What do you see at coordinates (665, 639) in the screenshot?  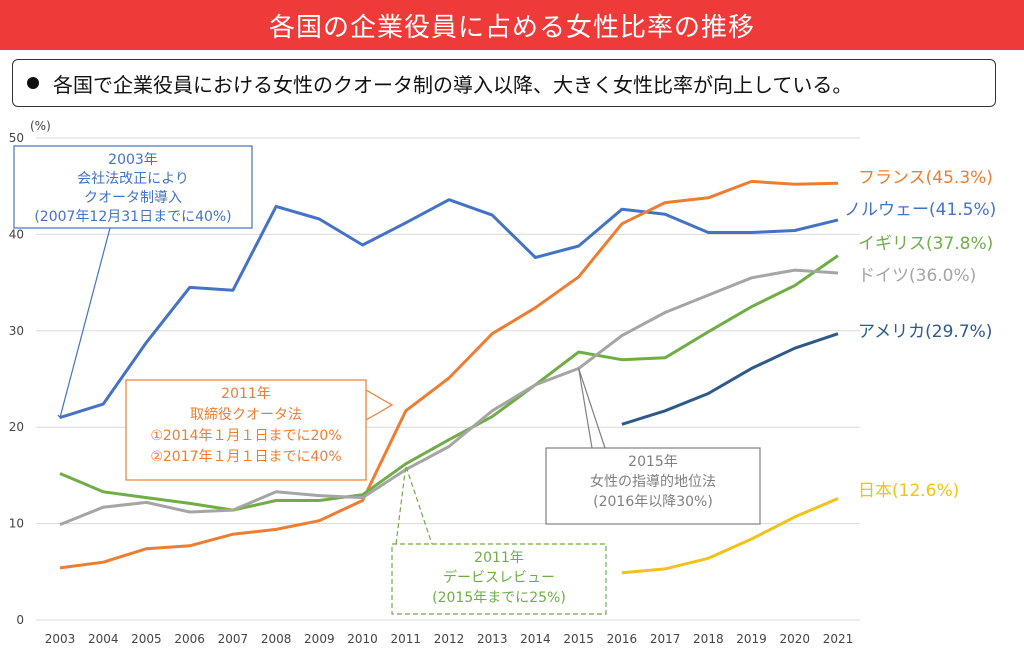 I see `x-tick-label: 2017` at bounding box center [665, 639].